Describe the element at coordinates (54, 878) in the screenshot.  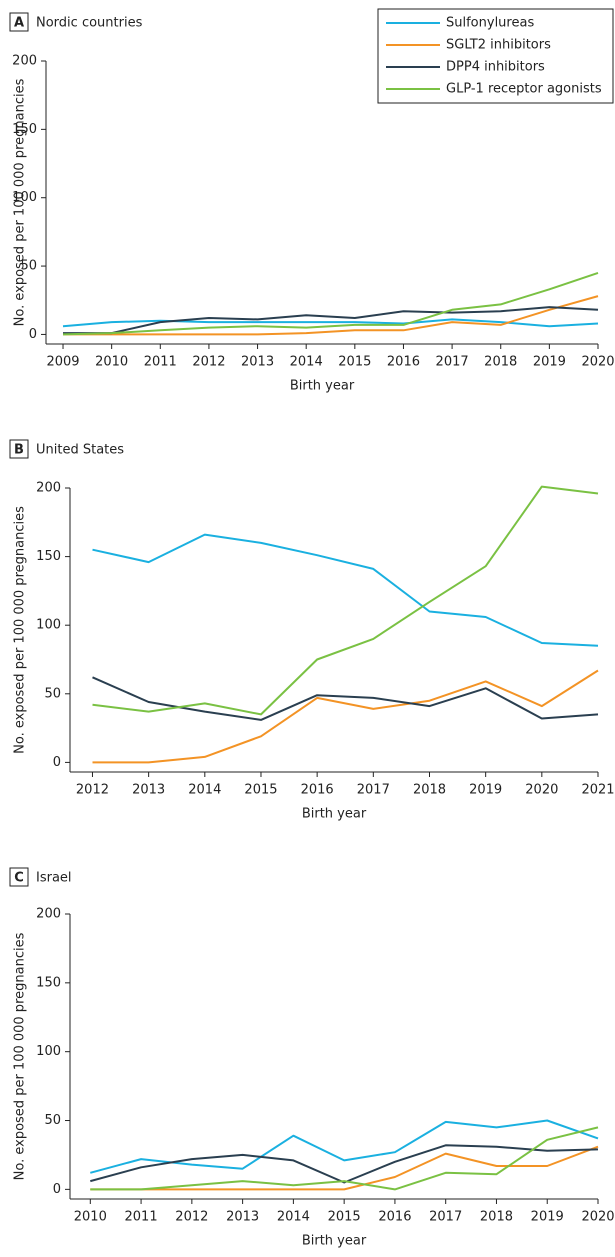
I see `panel-title: Israel` at that location.